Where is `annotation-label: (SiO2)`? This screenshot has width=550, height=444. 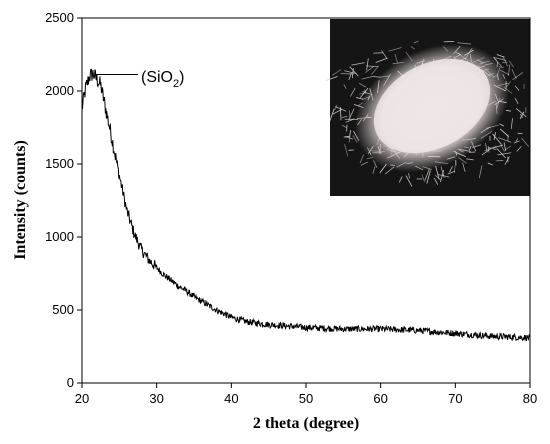
annotation-label: (SiO2) is located at coordinates (162, 79).